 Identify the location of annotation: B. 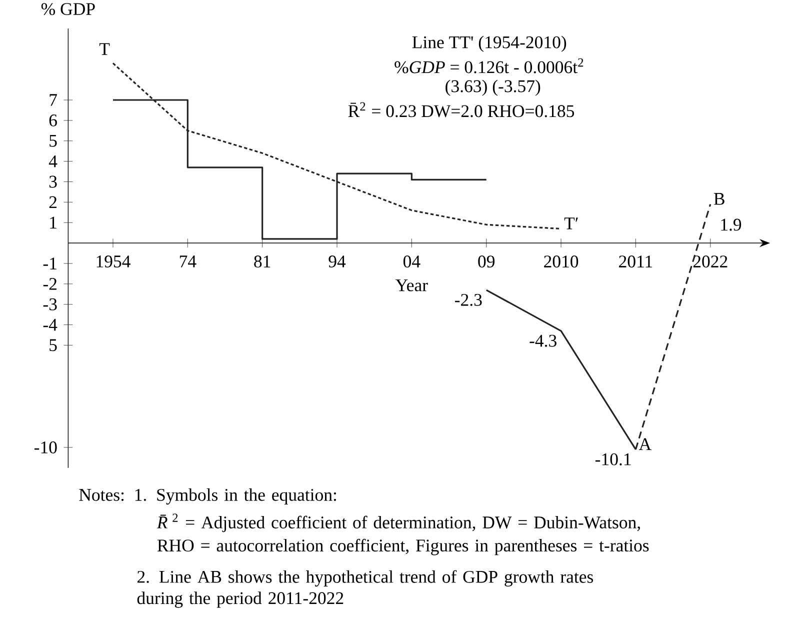
(719, 199).